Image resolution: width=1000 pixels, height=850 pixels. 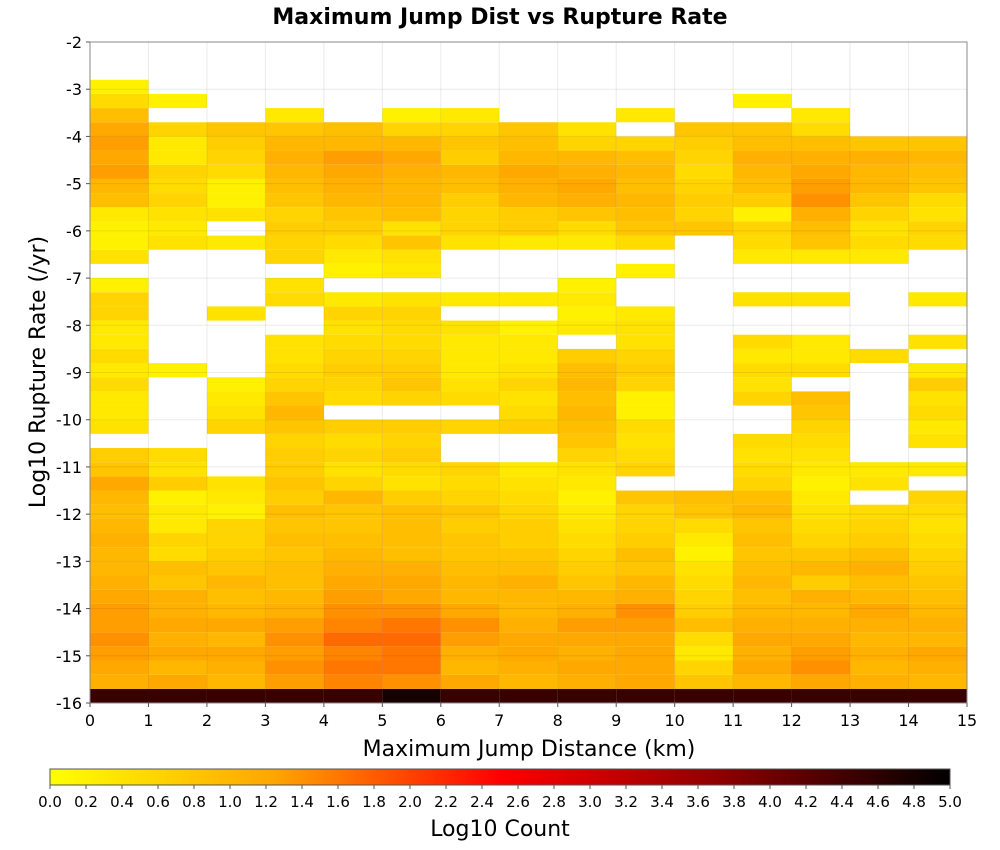 I want to click on colorbar-tick-label: 1.8, so click(x=374, y=802).